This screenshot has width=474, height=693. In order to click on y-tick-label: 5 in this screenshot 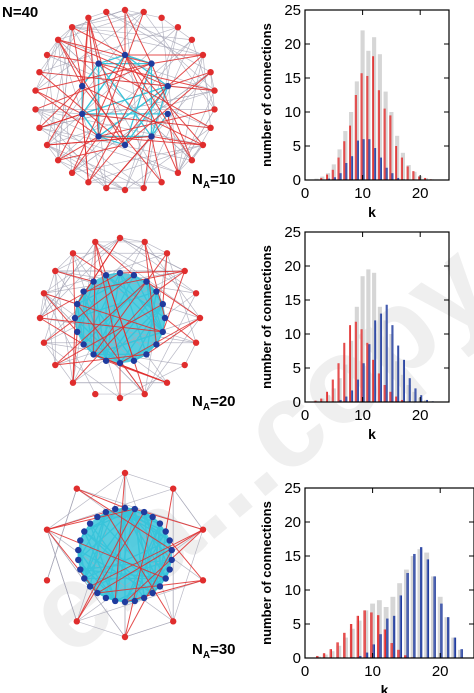, I will do `click(297, 368)`.